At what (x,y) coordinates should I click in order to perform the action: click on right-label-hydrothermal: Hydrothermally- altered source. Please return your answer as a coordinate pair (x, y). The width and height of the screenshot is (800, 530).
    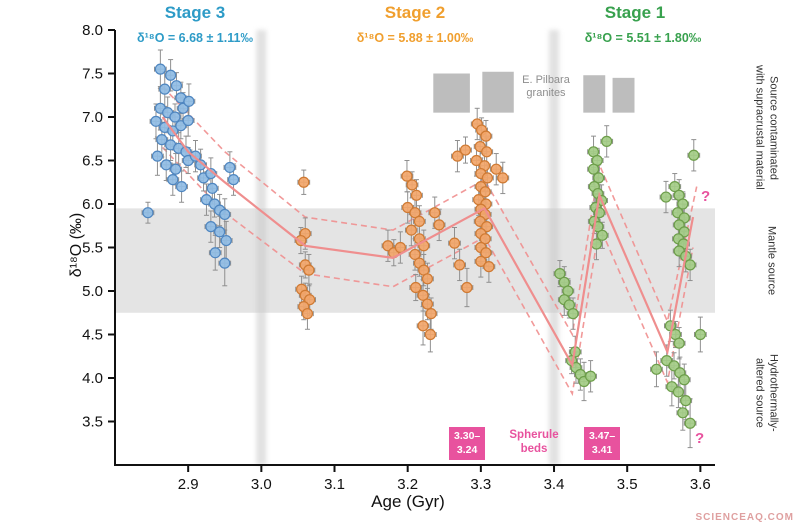
    Looking at the image, I should click on (766, 393).